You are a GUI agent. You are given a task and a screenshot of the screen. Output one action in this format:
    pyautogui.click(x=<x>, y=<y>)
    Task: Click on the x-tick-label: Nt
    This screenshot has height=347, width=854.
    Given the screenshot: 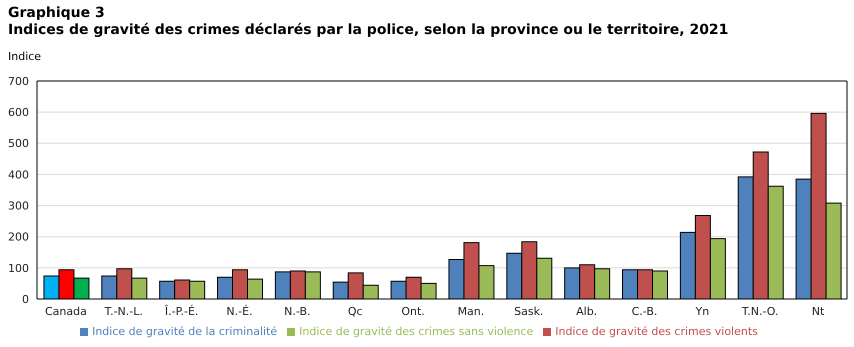 What is the action you would take?
    pyautogui.click(x=819, y=311)
    